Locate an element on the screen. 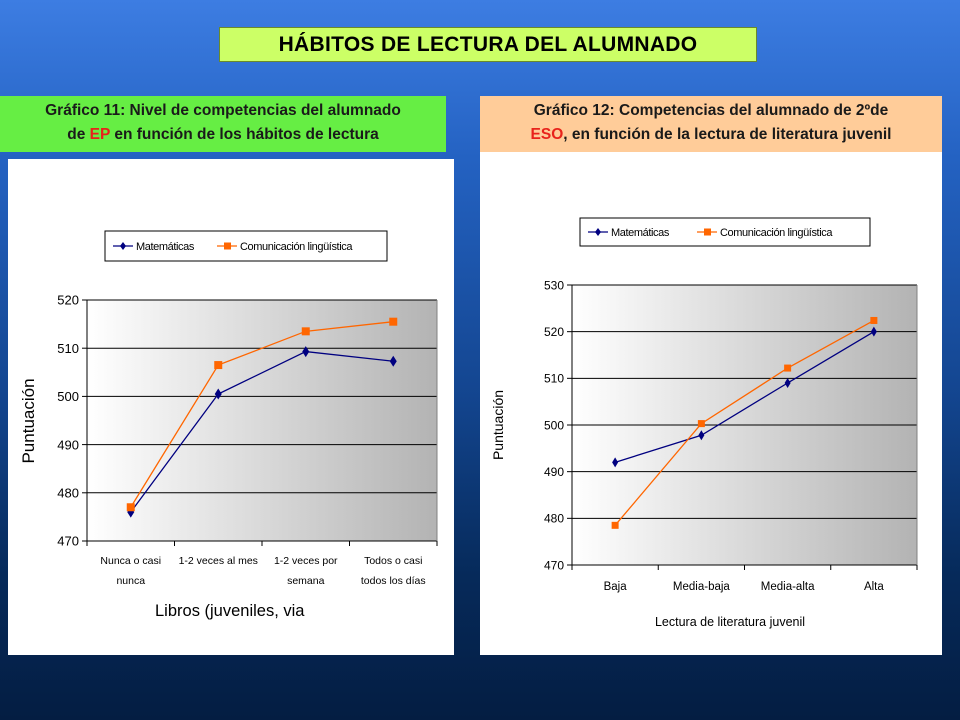 This screenshot has width=960, height=720. x-tick-label-line: 1-2 veces por is located at coordinates (306, 561).